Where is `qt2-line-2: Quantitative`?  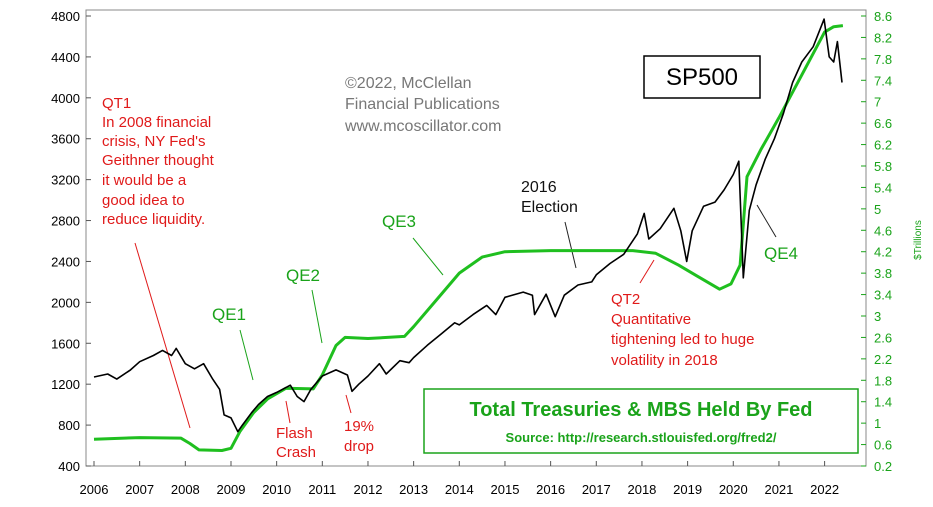 qt2-line-2: Quantitative is located at coordinates (651, 319).